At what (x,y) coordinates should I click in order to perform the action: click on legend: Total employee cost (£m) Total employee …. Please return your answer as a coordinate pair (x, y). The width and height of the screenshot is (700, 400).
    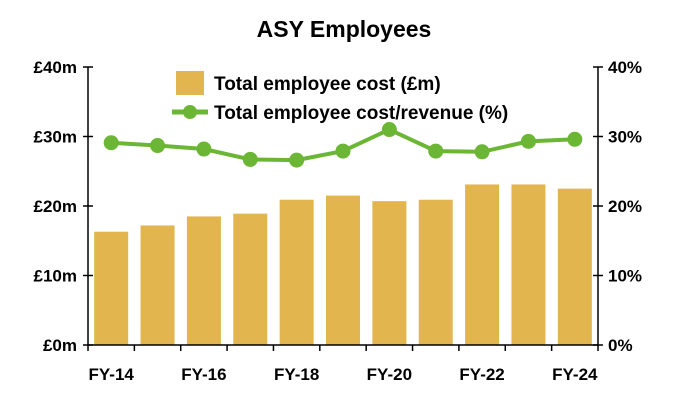
    Looking at the image, I should click on (340, 97).